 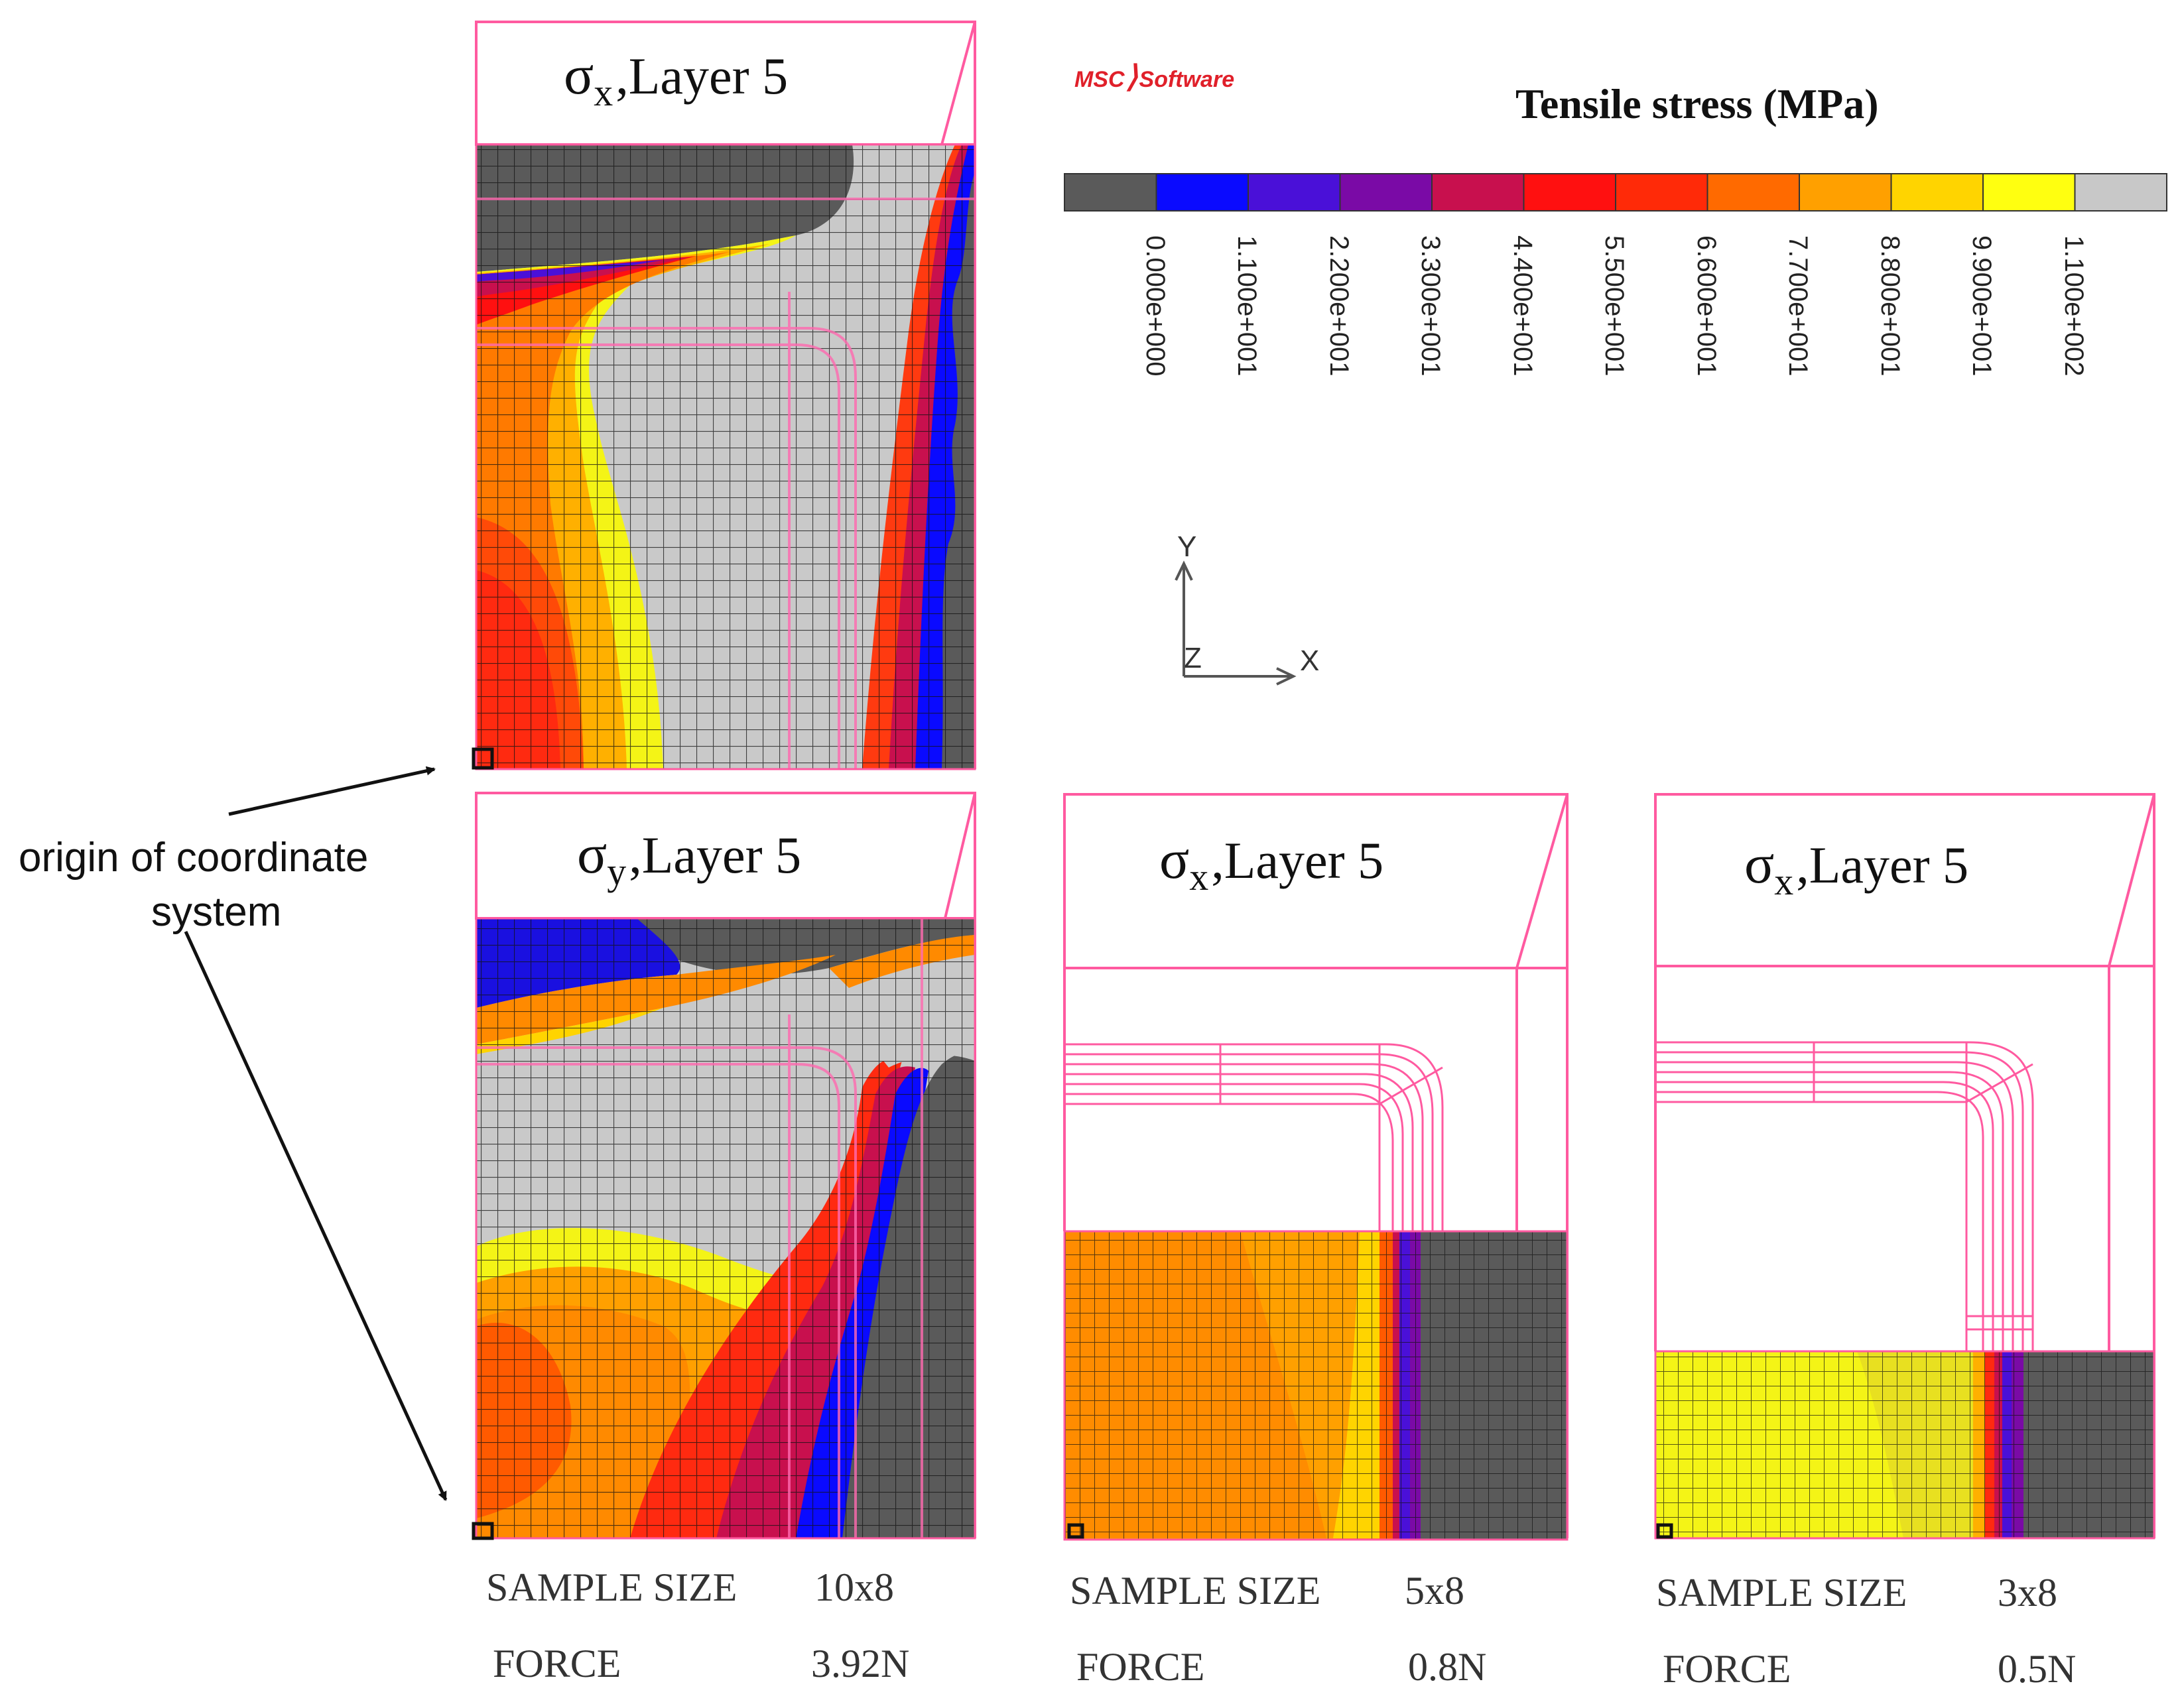 What do you see at coordinates (1310, 660) in the screenshot?
I see `axis-label-x: X` at bounding box center [1310, 660].